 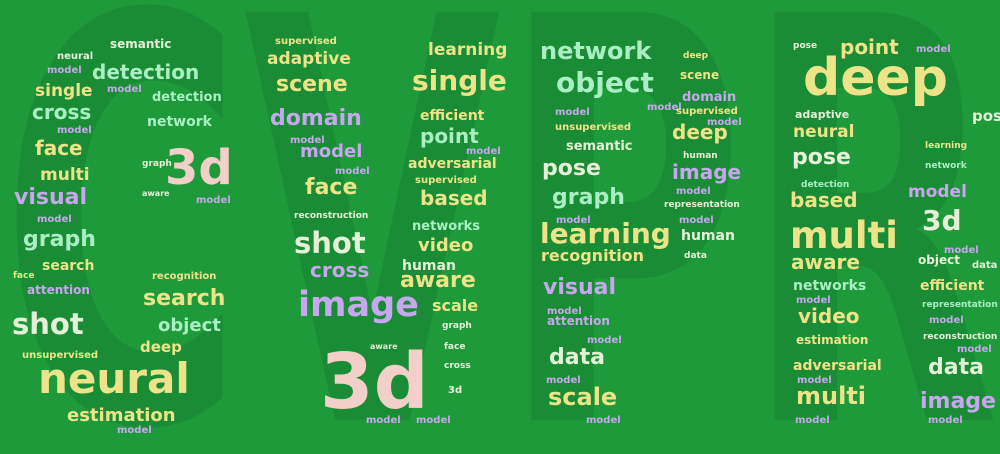 What do you see at coordinates (578, 321) in the screenshot?
I see `word: attention` at bounding box center [578, 321].